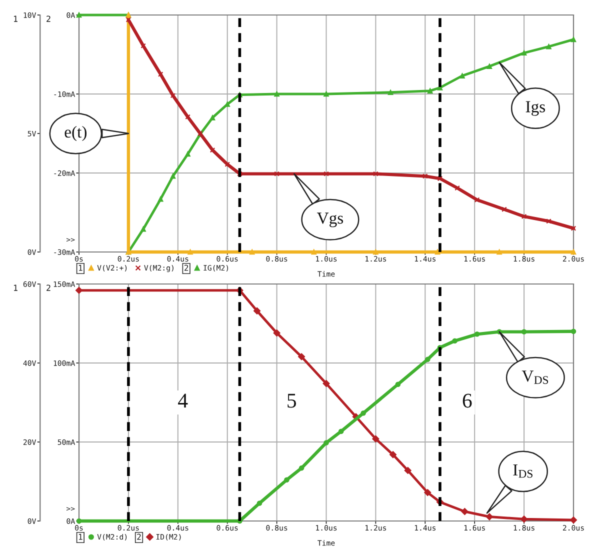  I want to click on annotation: I$_{DS}$, so click(522, 471).